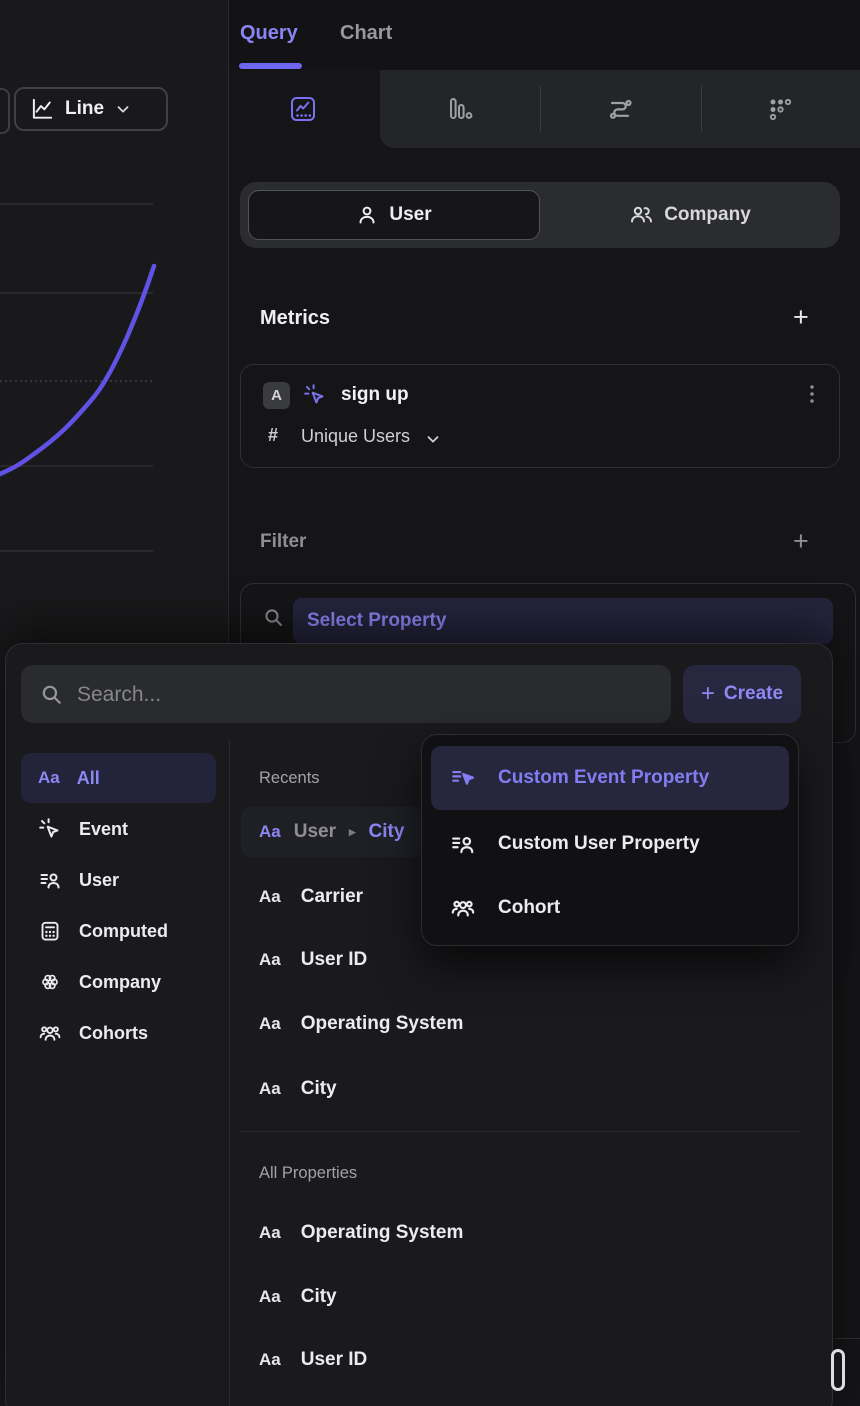 This screenshot has width=860, height=1406. I want to click on flower-icon, so click(50, 982).